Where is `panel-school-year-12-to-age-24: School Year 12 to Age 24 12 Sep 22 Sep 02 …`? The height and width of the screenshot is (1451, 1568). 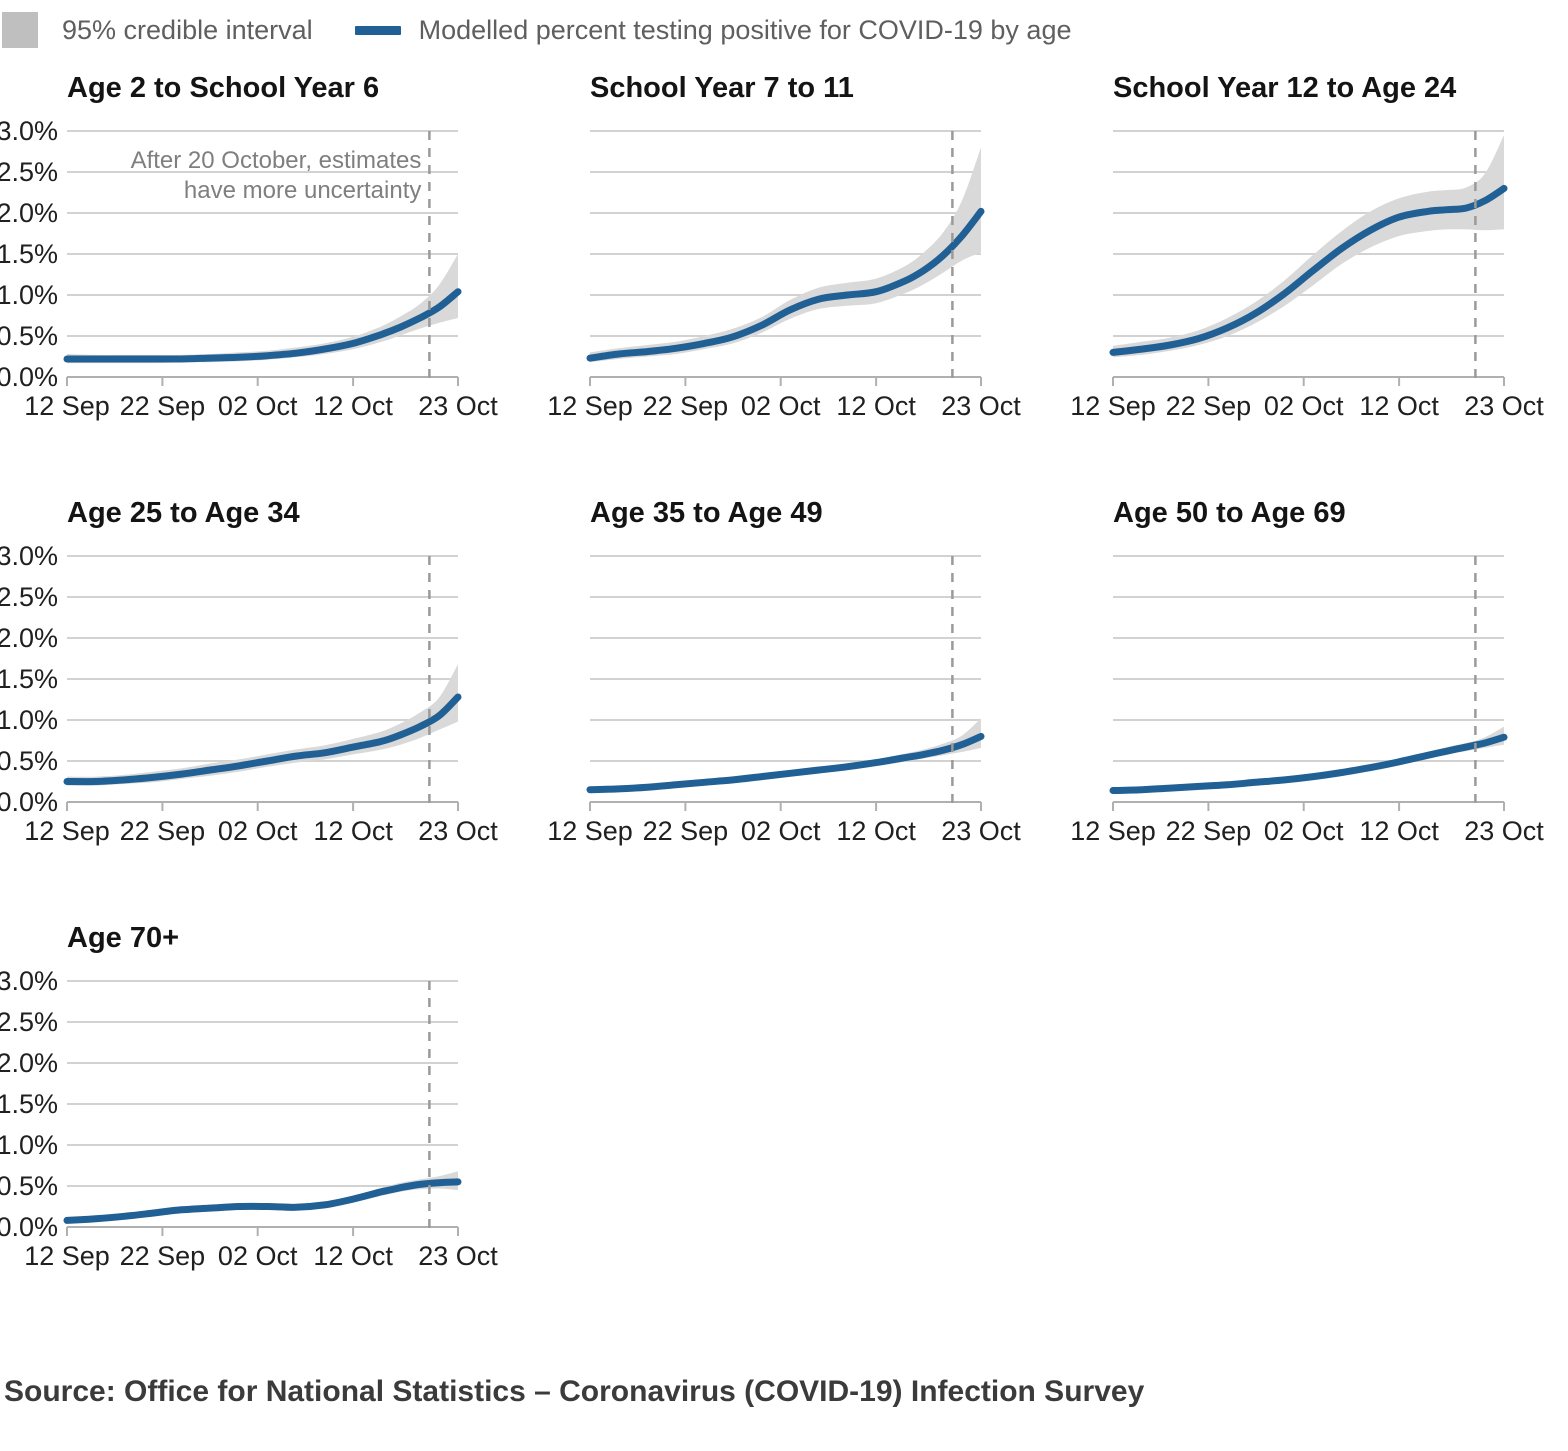
panel-school-year-12-to-age-24: School Year 12 to Age 24 12 Sep 22 Sep 02 … is located at coordinates (1307, 245).